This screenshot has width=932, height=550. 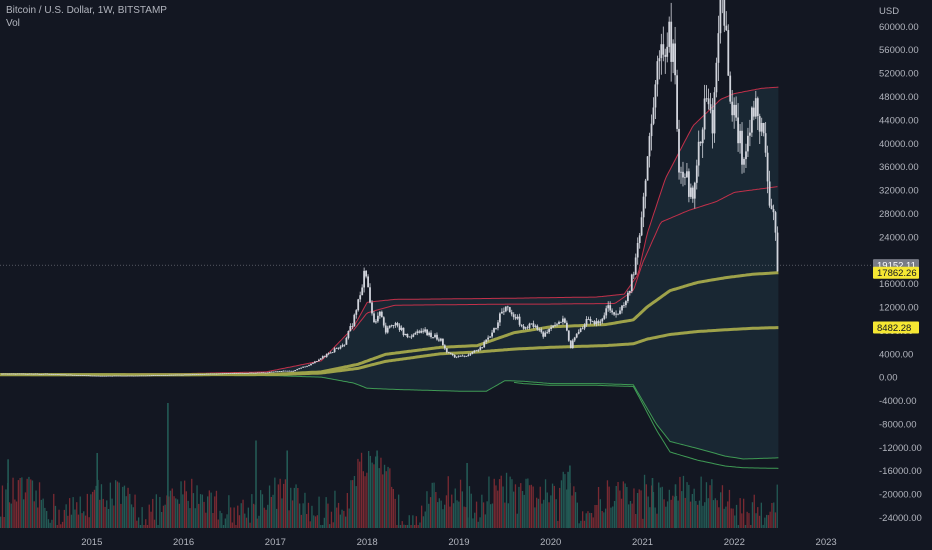 What do you see at coordinates (86, 10) in the screenshot?
I see `chart-title: Bitcoin / U.S. Dollar, 1W, BITSTAMP` at bounding box center [86, 10].